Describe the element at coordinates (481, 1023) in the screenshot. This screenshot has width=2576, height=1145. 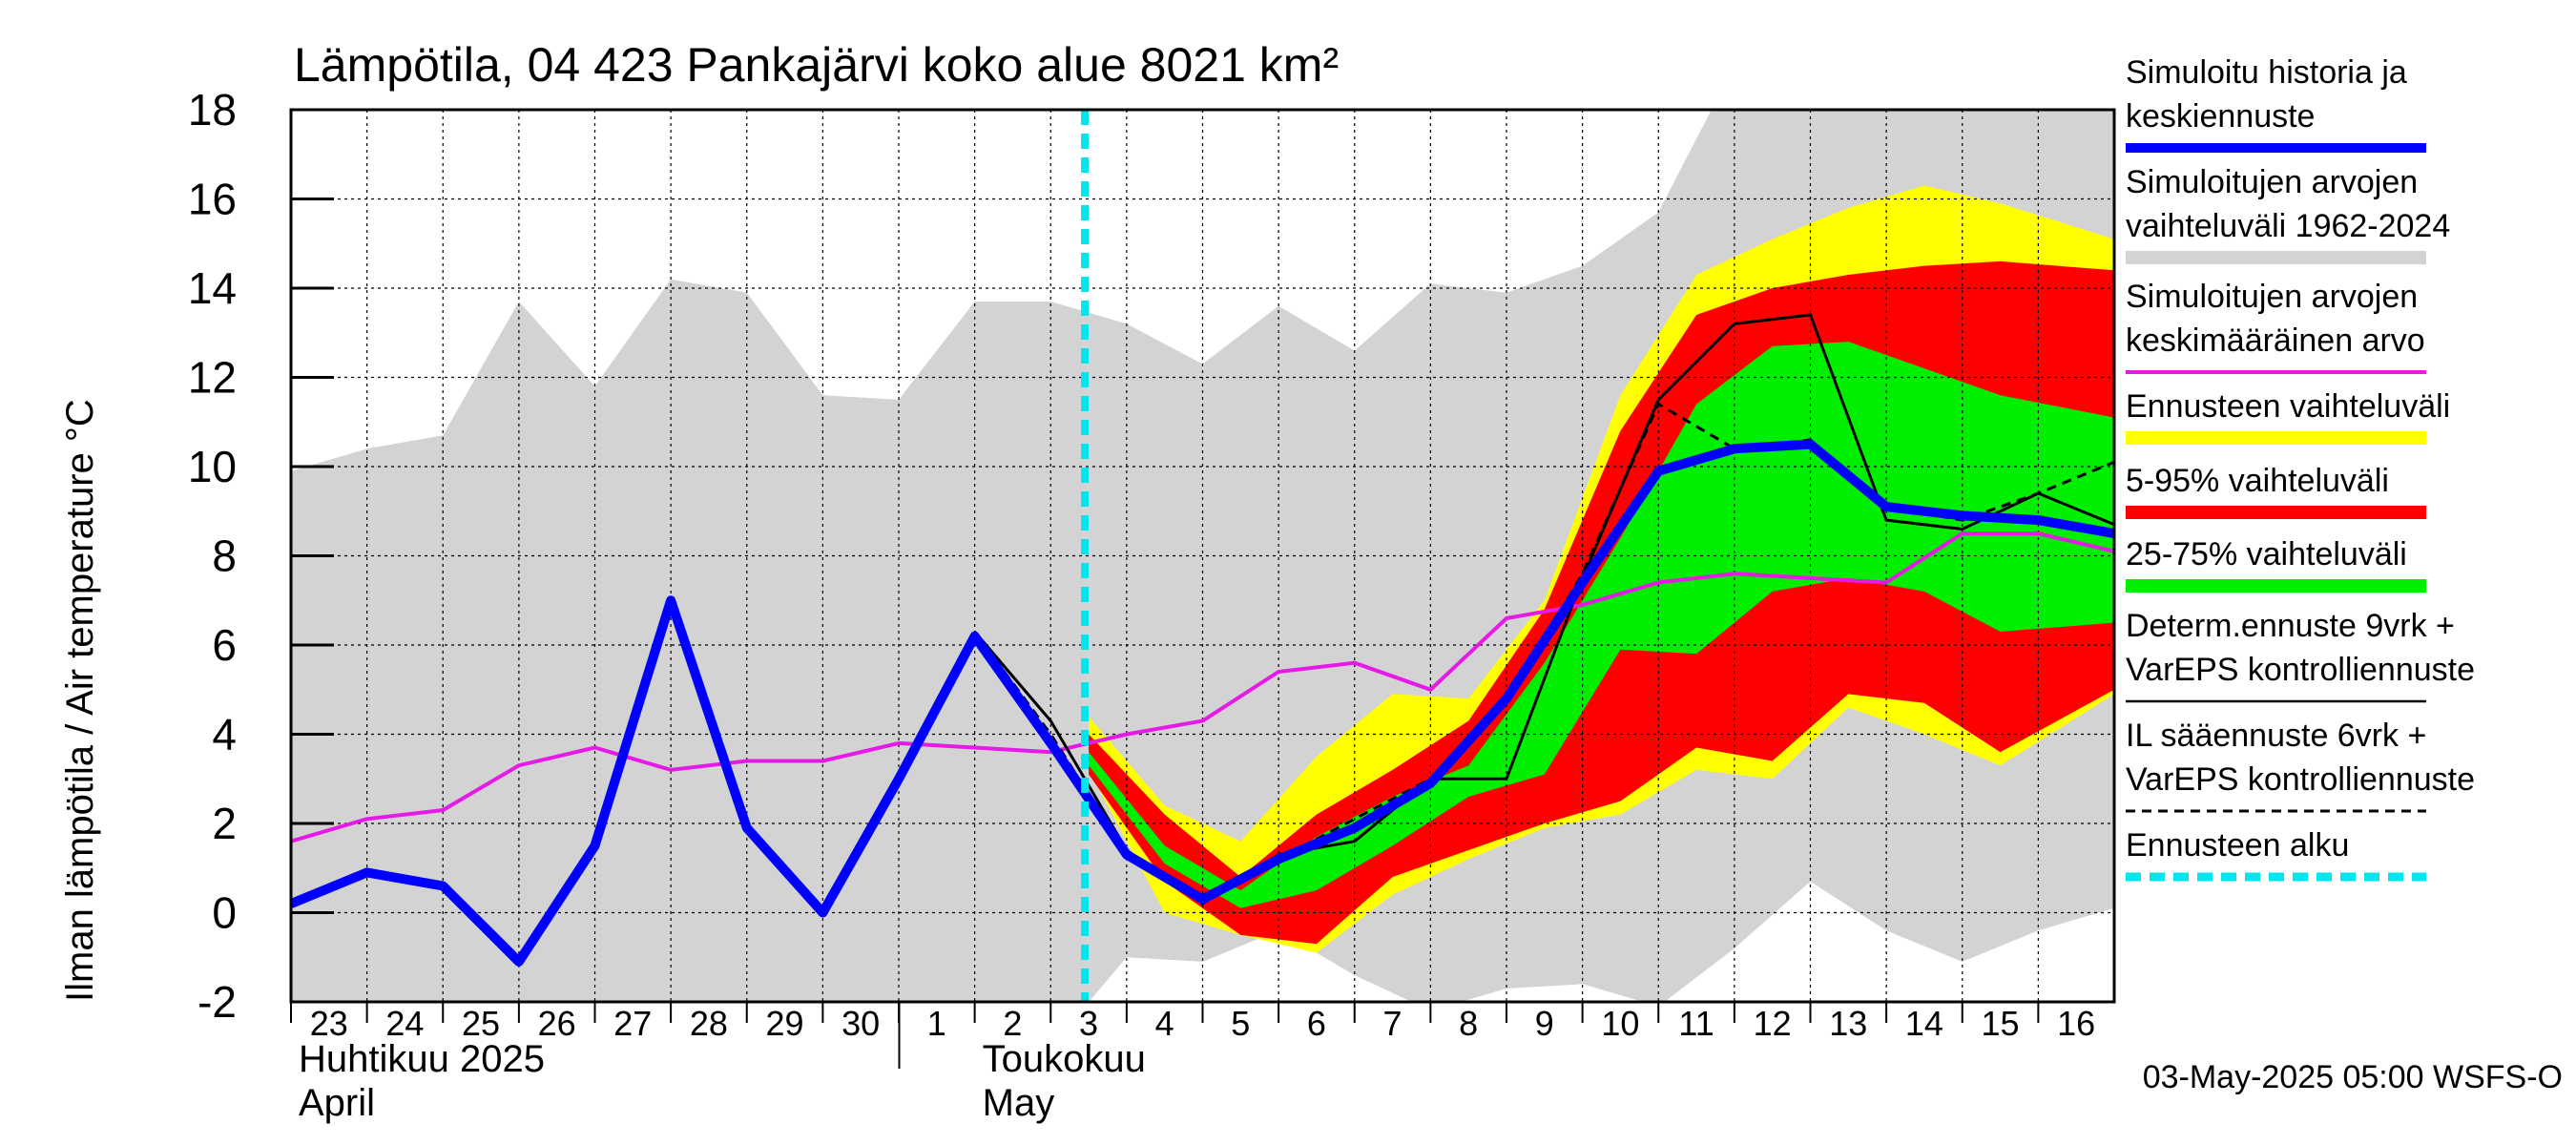
I see `x-tick-label: 25` at that location.